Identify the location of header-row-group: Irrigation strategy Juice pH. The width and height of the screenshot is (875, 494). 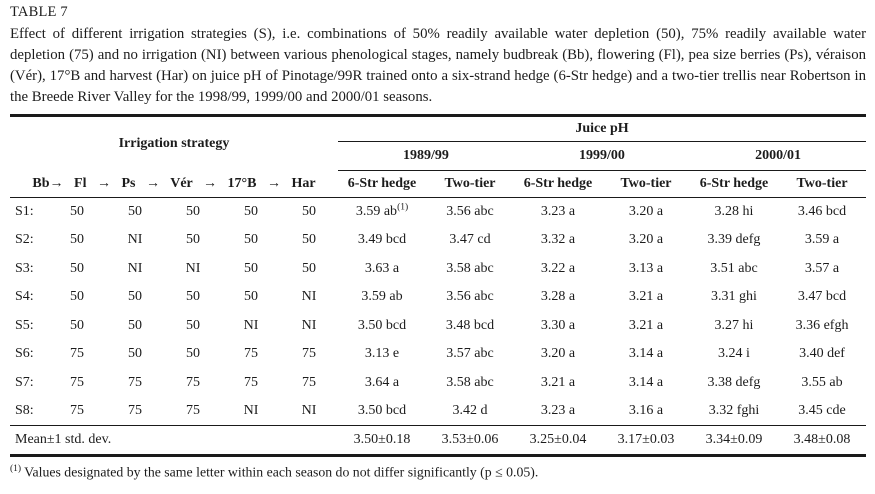
(438, 133).